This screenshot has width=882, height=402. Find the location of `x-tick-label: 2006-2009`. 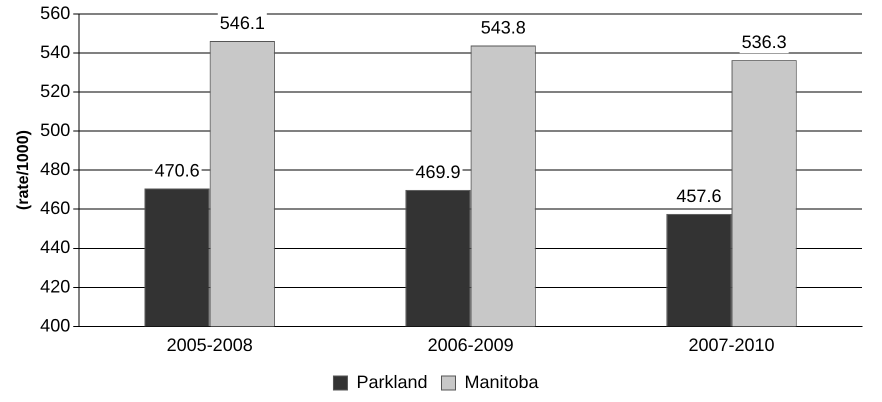

x-tick-label: 2006-2009 is located at coordinates (471, 345).